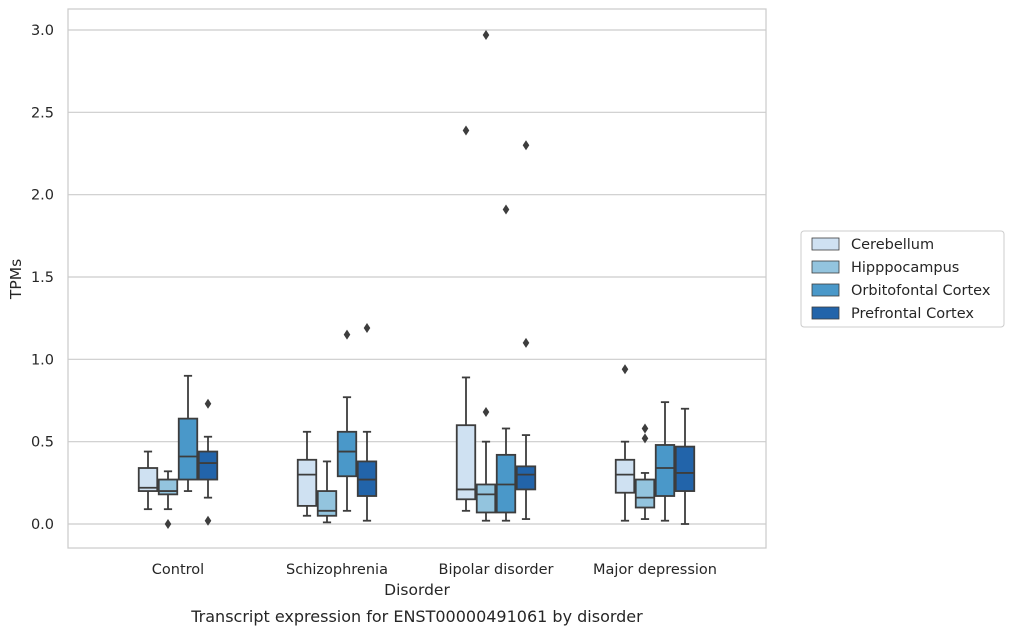  Describe the element at coordinates (42, 525) in the screenshot. I see `y-tick-label: 0.0` at that location.